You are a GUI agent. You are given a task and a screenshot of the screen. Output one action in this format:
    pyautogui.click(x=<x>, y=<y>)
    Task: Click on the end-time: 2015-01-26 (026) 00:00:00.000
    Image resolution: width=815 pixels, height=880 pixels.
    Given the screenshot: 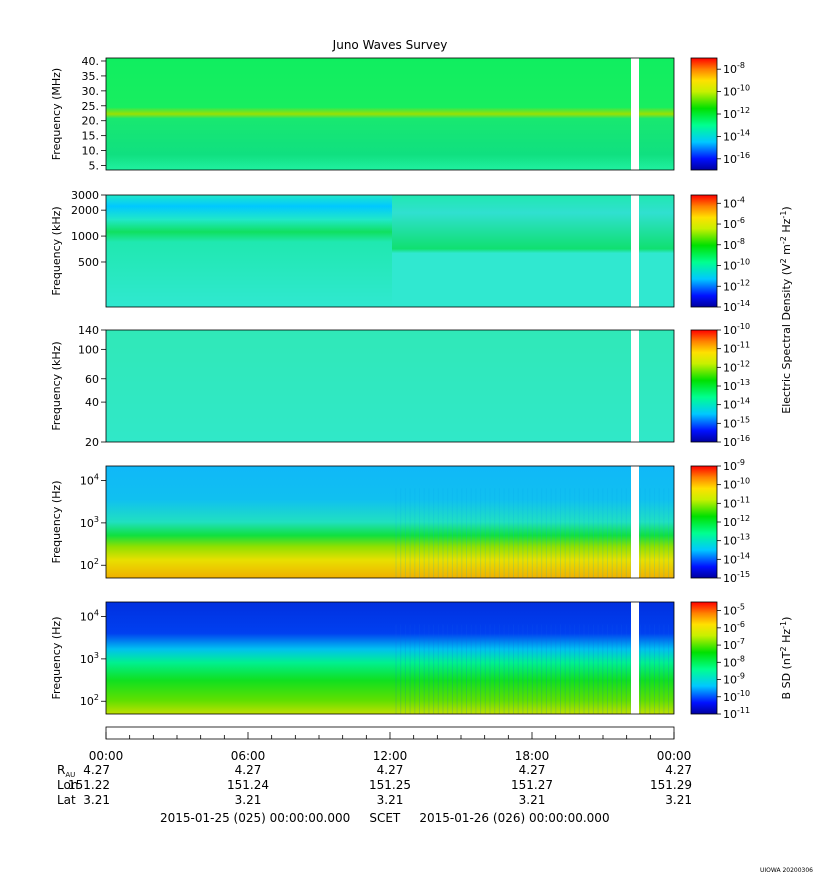 What is the action you would take?
    pyautogui.click(x=514, y=818)
    